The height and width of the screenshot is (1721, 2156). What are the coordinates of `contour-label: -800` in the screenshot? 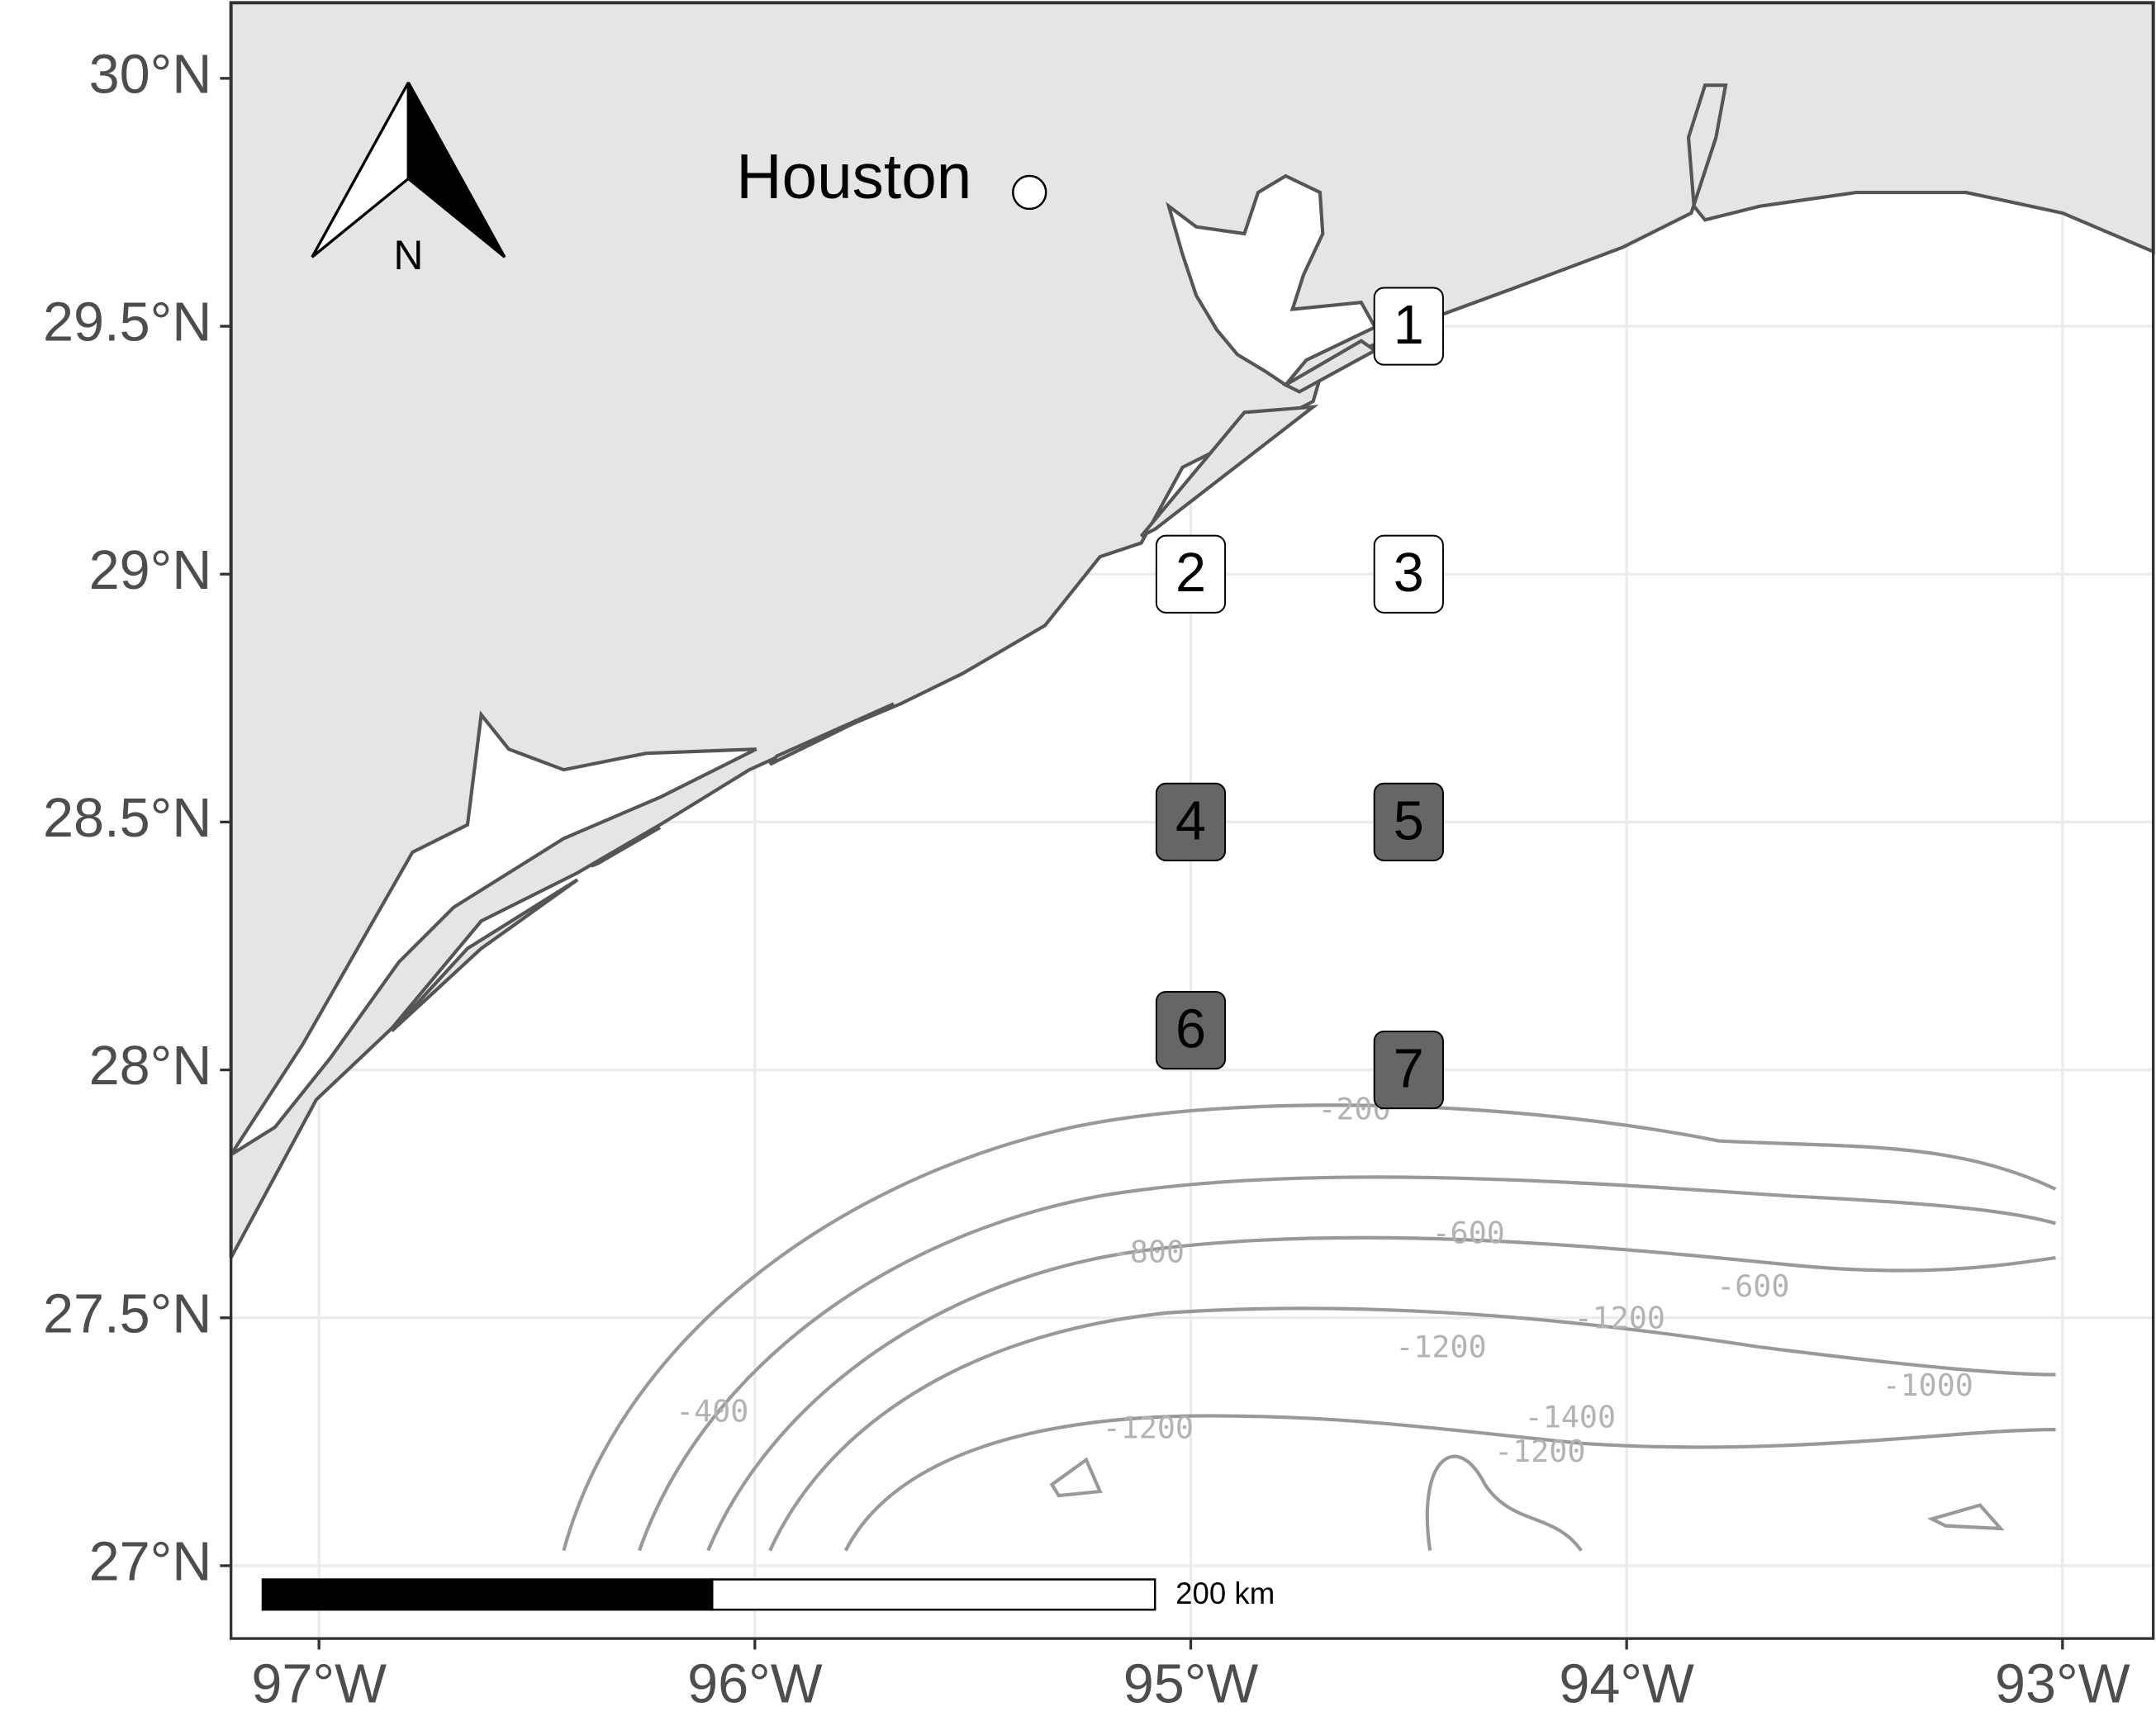 It's located at (1148, 1252).